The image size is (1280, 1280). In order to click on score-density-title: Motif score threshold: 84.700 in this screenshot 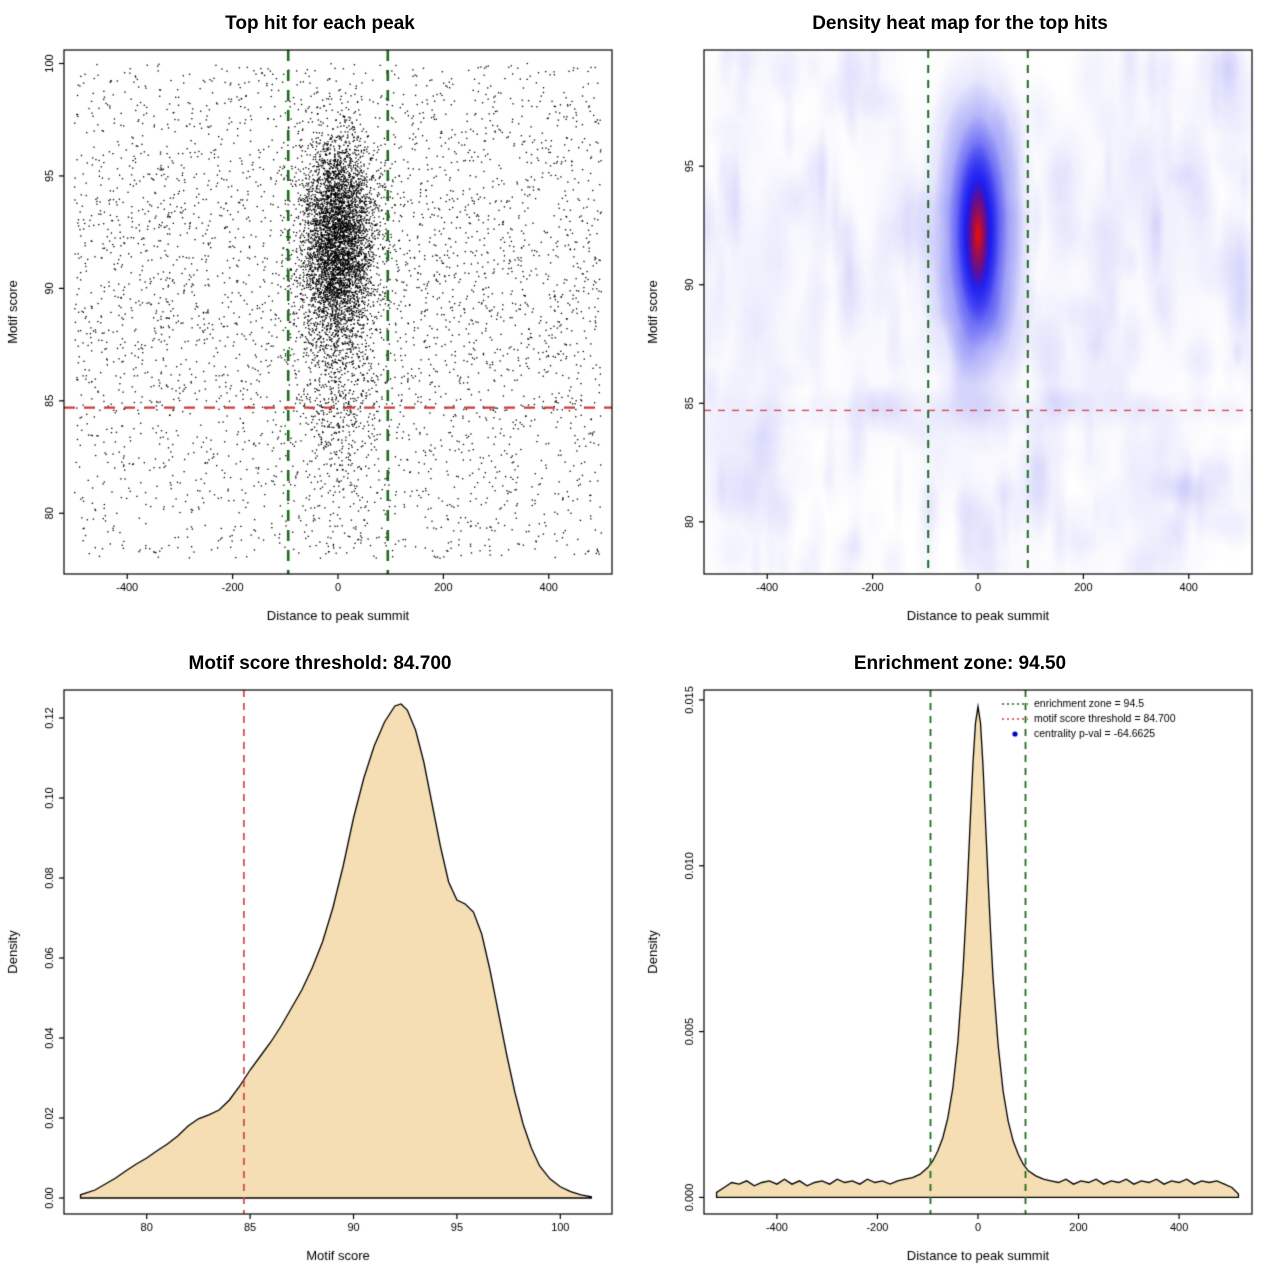, I will do `click(320, 663)`.